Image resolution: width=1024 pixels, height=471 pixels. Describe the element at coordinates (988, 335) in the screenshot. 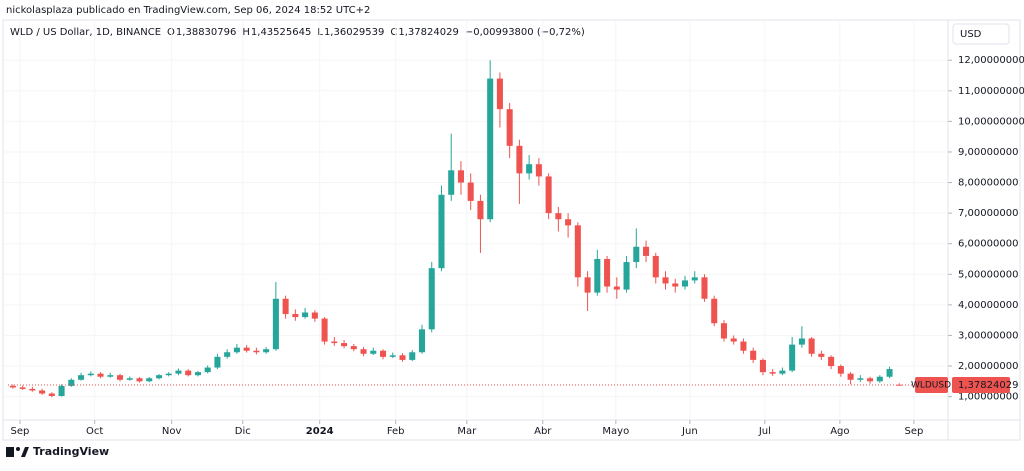

I see `y-tick-label: 3,00000000` at that location.